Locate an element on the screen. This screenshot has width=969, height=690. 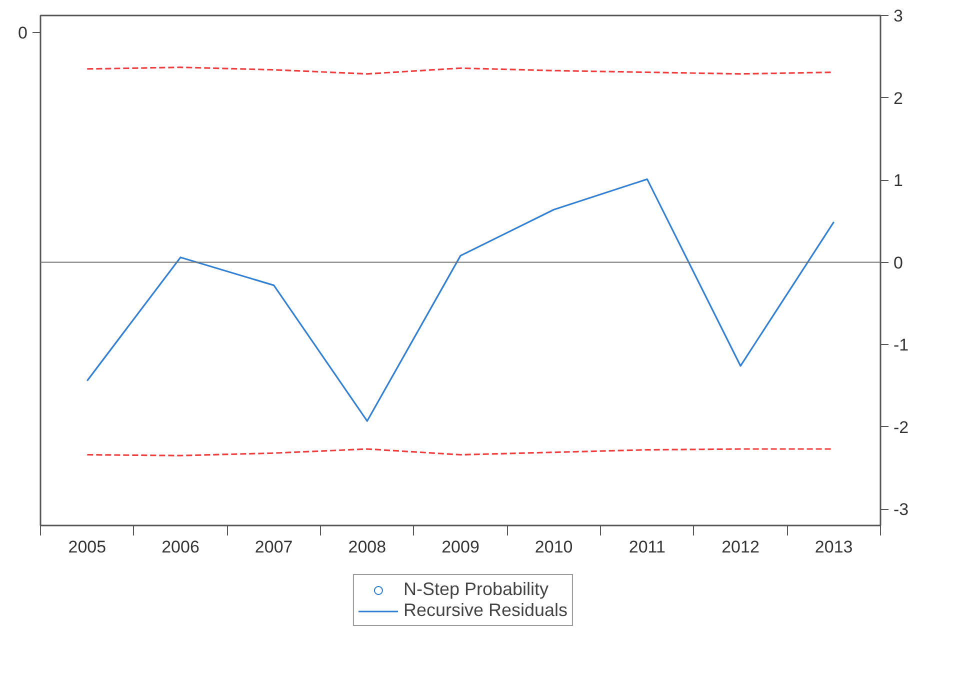
x-tick-label: 2005 is located at coordinates (87, 547).